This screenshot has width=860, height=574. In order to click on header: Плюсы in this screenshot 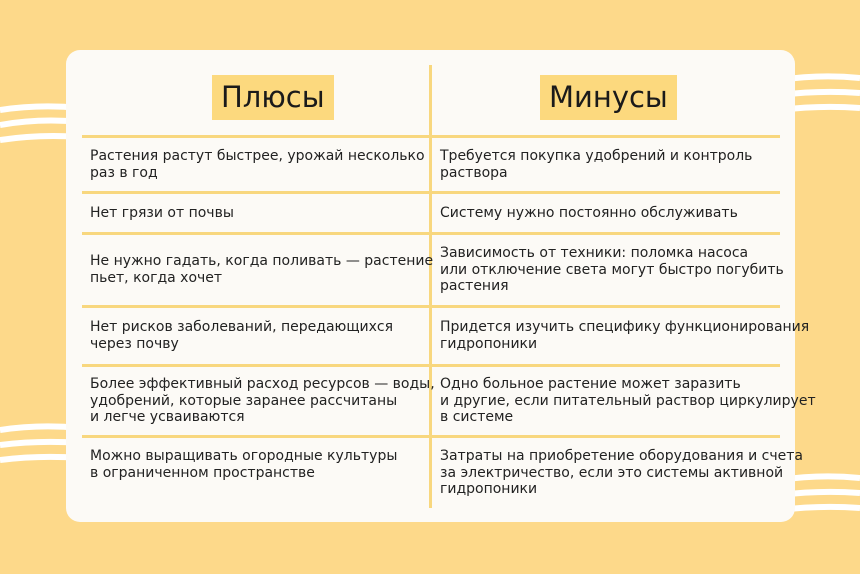, I will do `click(273, 97)`.